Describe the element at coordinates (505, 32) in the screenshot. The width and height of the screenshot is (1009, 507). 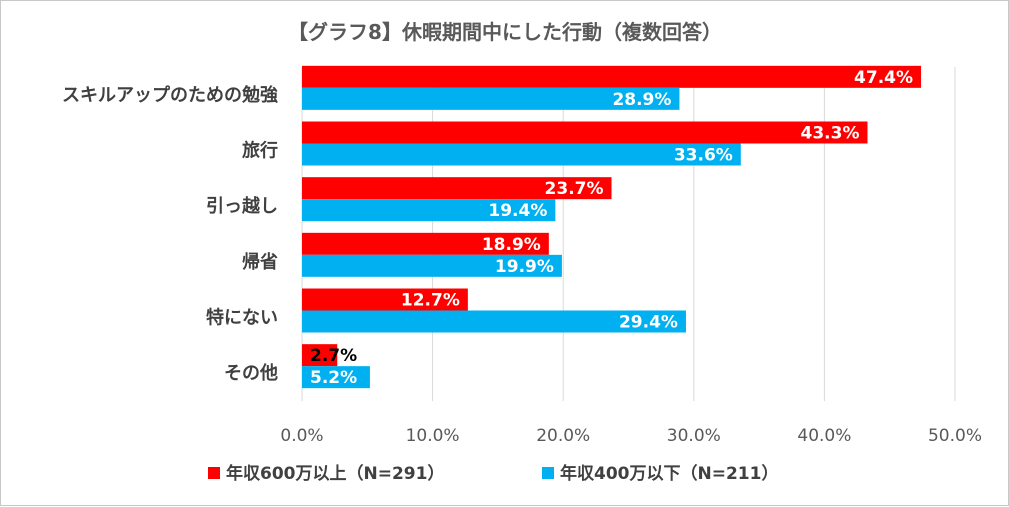
I see `chart-title: 【グラフ8】休暇期間中にした行動（複数回答）` at that location.